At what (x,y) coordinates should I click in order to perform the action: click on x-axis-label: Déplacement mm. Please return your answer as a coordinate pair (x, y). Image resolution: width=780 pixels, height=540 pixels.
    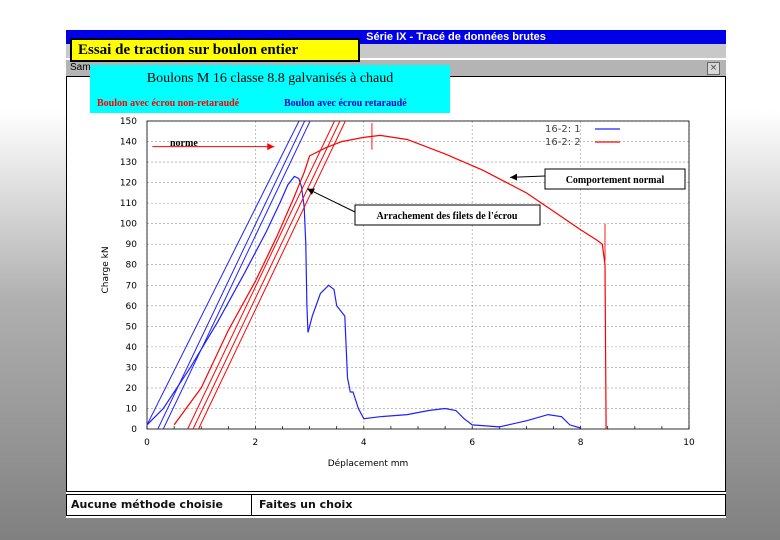
    Looking at the image, I should click on (368, 463).